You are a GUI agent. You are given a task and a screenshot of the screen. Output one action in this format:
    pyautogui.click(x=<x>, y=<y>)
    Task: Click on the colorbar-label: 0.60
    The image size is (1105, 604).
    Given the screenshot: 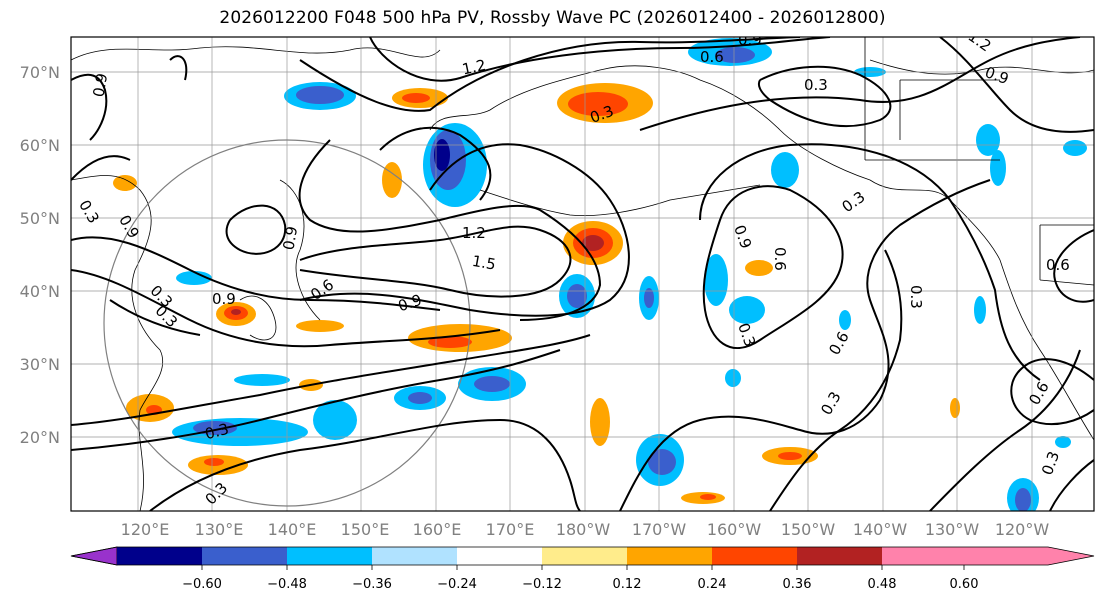 What is the action you would take?
    pyautogui.click(x=964, y=584)
    